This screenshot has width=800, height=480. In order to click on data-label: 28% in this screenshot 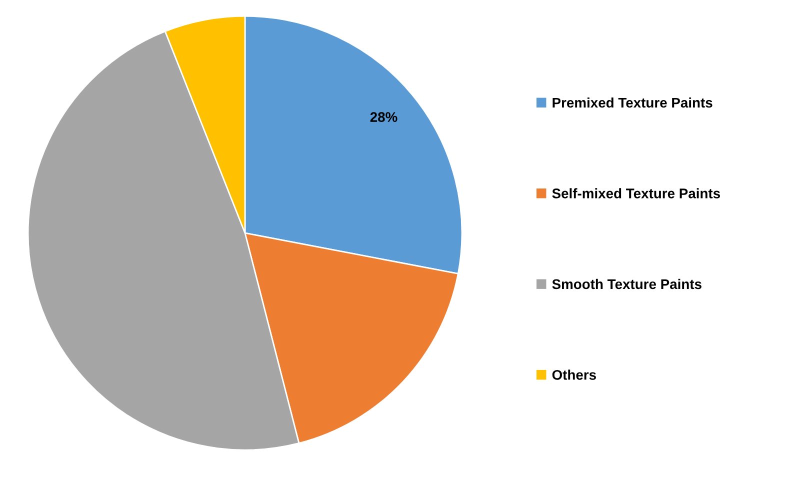, I will do `click(384, 117)`.